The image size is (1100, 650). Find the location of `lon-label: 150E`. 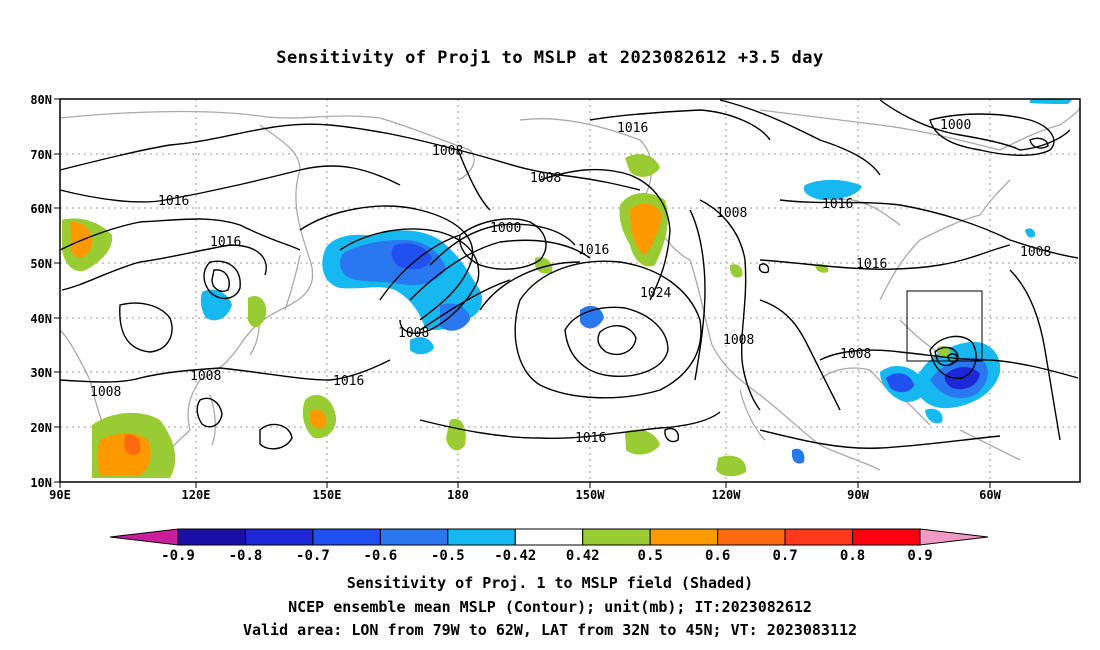

lon-label: 150E is located at coordinates (327, 495).